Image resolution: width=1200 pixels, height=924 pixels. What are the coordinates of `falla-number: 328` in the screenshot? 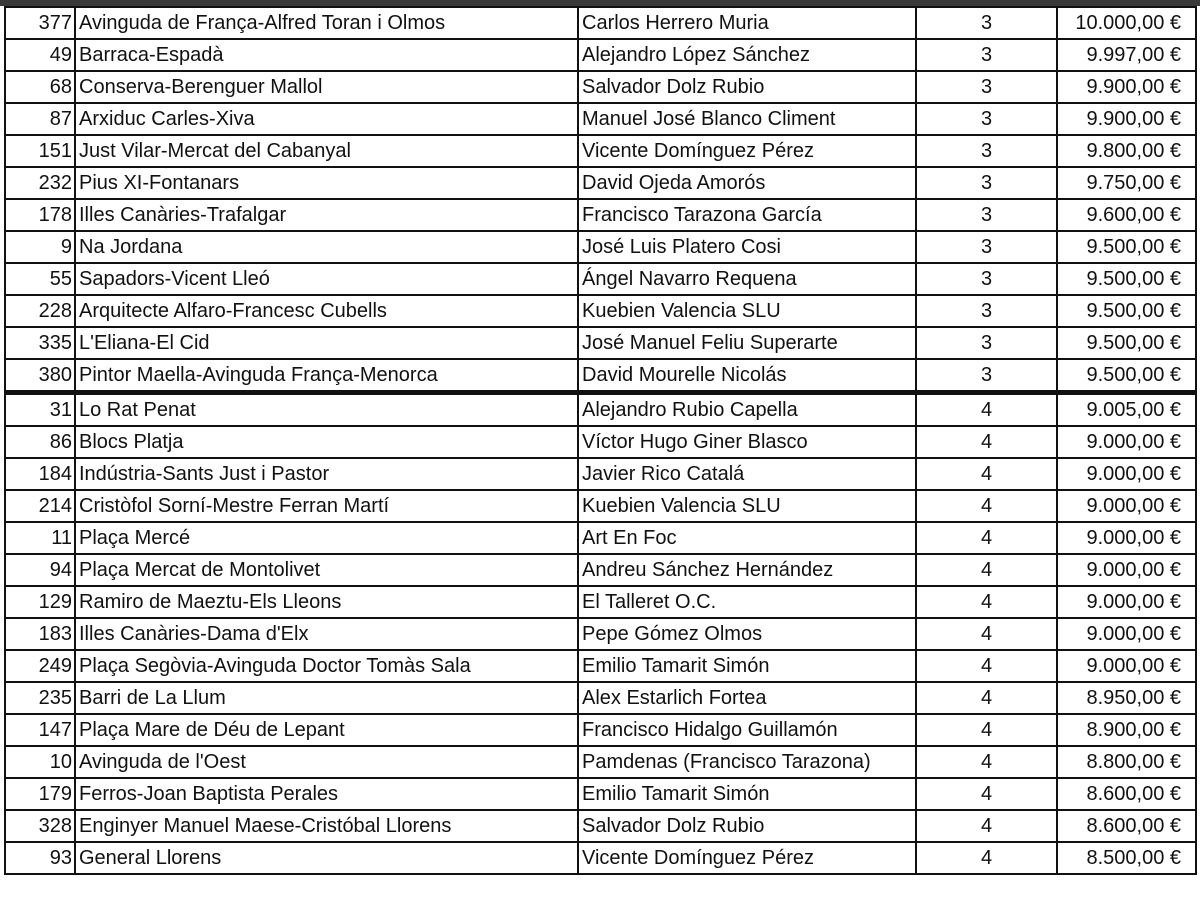 It's located at (40, 826).